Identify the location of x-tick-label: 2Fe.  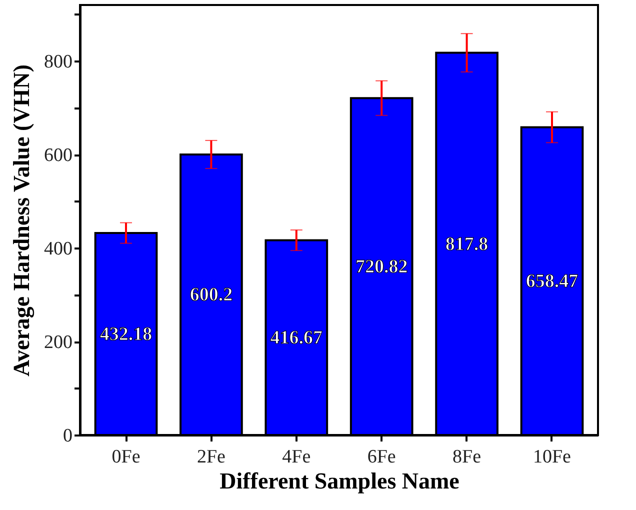
(211, 457).